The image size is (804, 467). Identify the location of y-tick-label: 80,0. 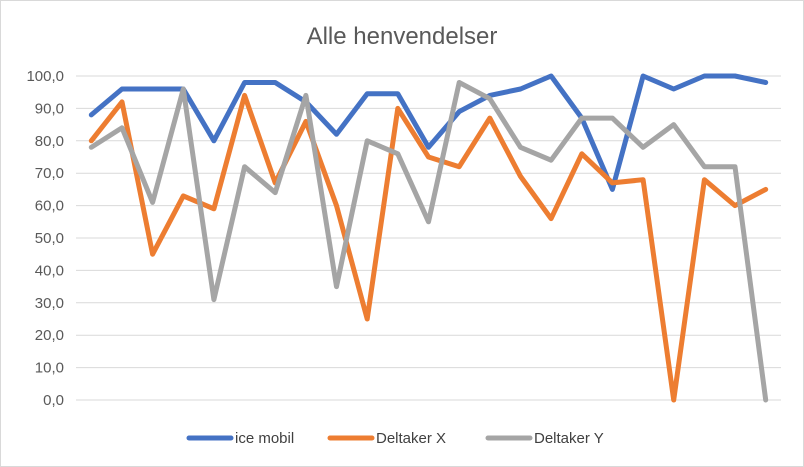
(49, 141).